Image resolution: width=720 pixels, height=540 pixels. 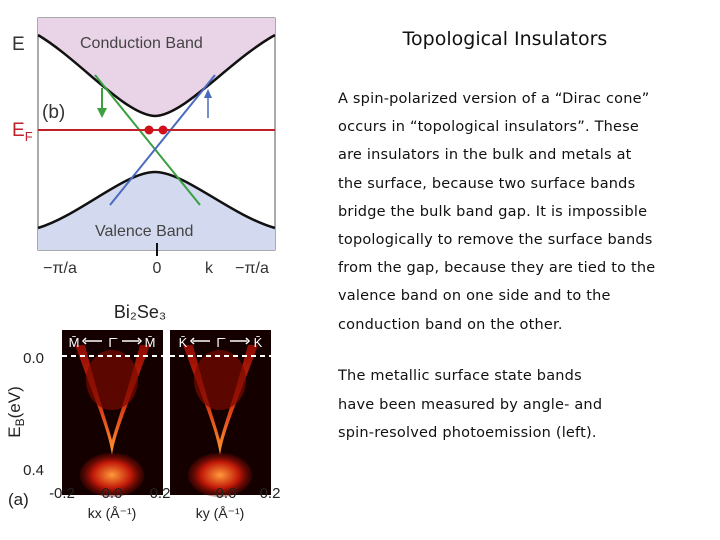 I want to click on text-line: the surface, because two surface bands, so click(x=487, y=183).